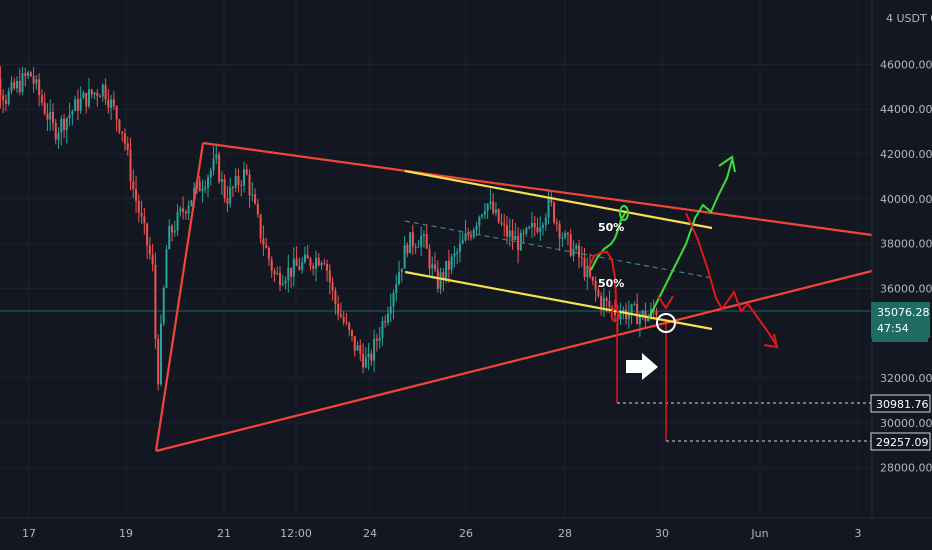 The width and height of the screenshot is (932, 550). What do you see at coordinates (179, 297) in the screenshot?
I see `triangle-left-line` at bounding box center [179, 297].